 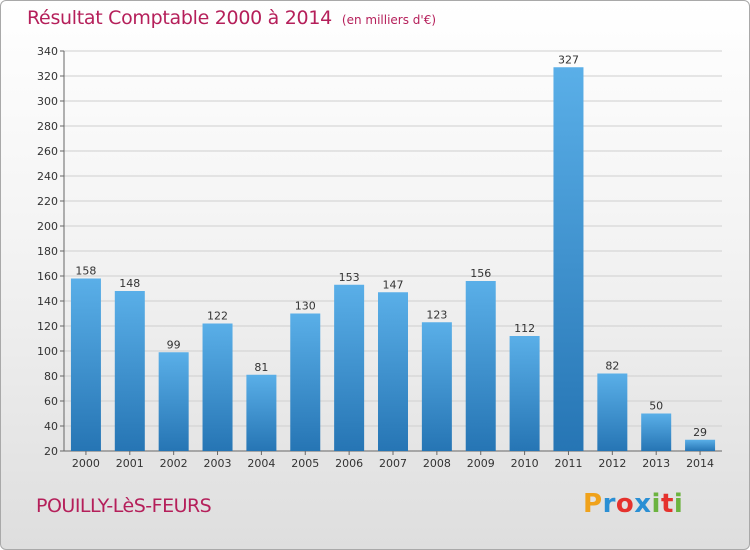 What do you see at coordinates (625, 504) in the screenshot?
I see `logo-letter: o` at bounding box center [625, 504].